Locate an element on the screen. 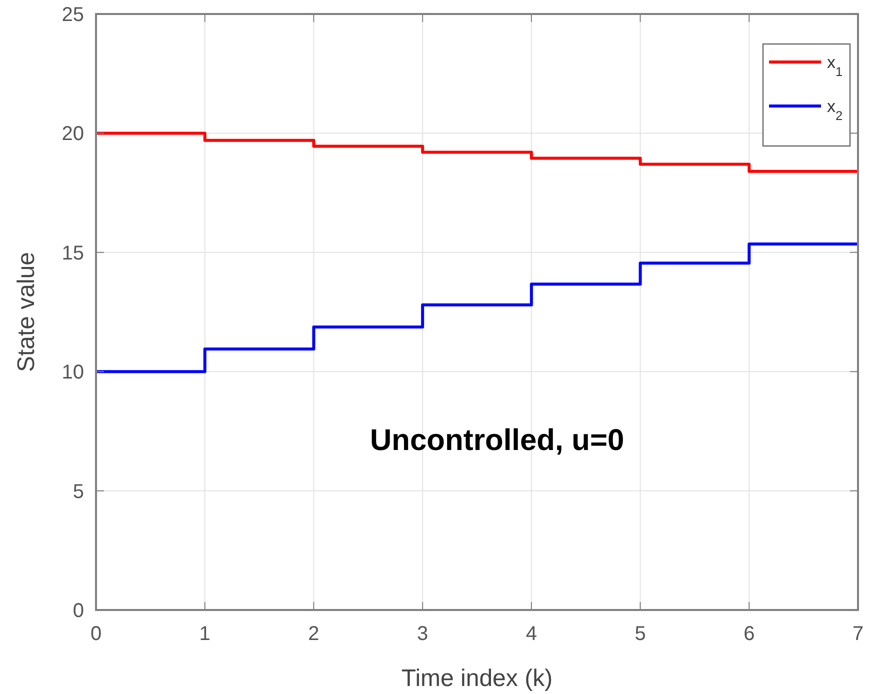 This screenshot has width=872, height=694. x-tick-label: 0 is located at coordinates (96, 634).